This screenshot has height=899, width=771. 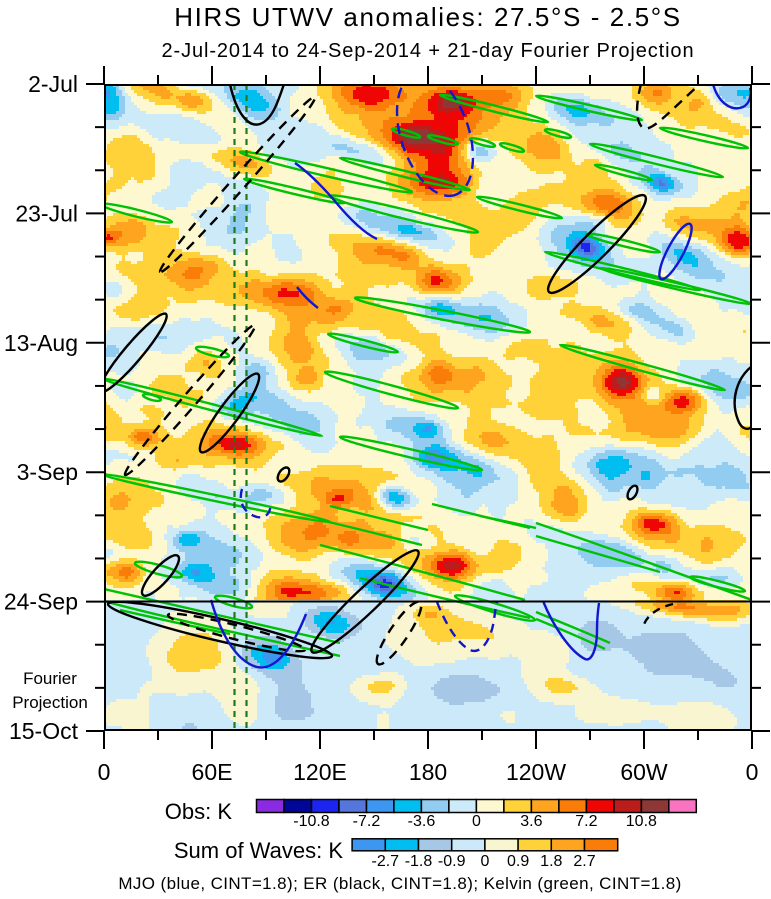 I want to click on svg-text: 180, so click(x=428, y=772).